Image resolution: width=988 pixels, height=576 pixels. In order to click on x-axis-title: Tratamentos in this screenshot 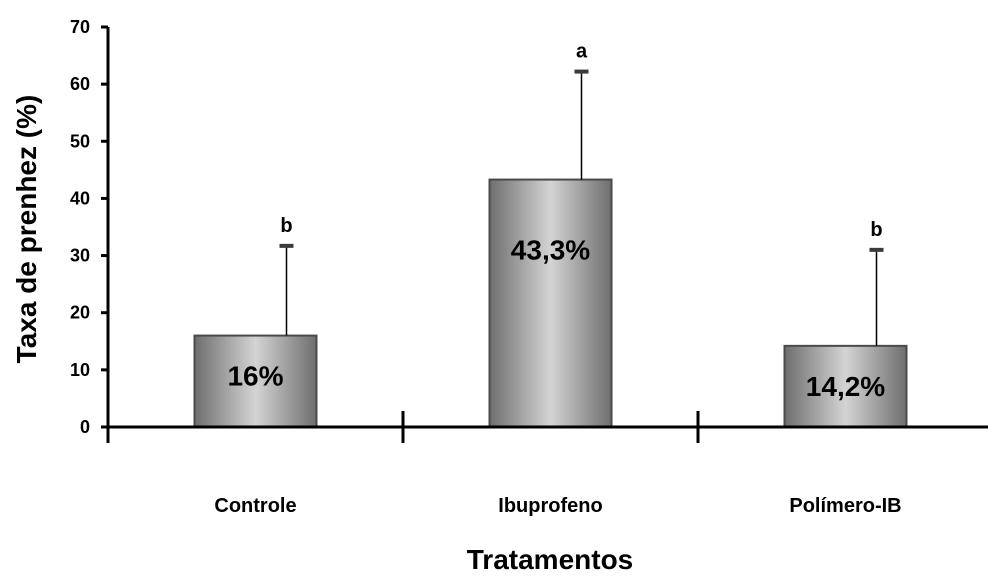, I will do `click(550, 559)`.